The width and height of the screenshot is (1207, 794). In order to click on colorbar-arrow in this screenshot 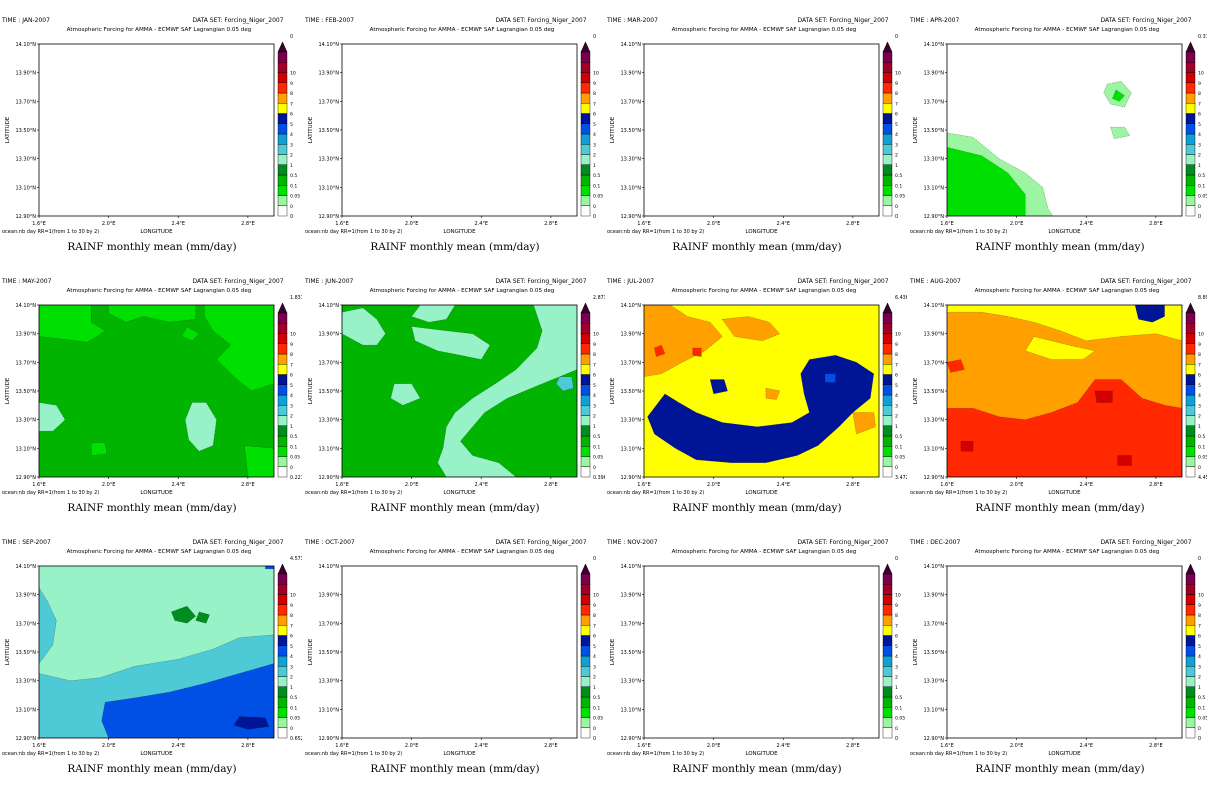, I will do `click(282, 308)`.